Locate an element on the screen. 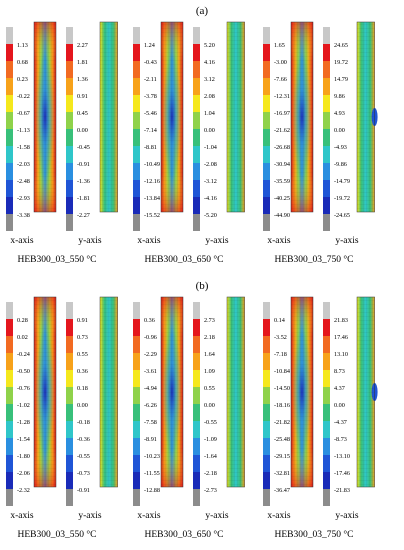 Image resolution: width=404 pixels, height=550 pixels. legend-value: -1.02 is located at coordinates (23, 405).